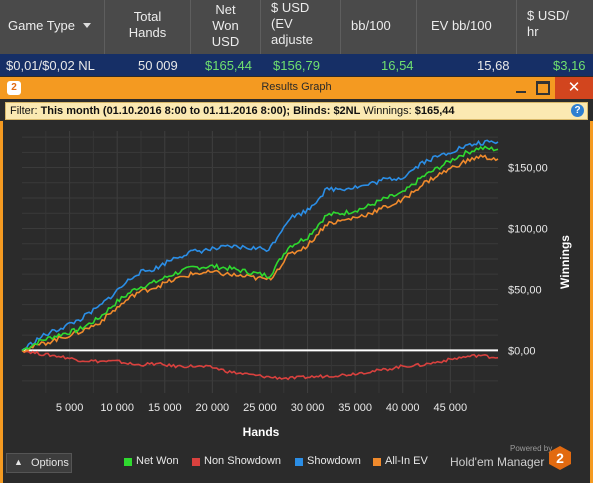  I want to click on maximize-button, so click(543, 88).